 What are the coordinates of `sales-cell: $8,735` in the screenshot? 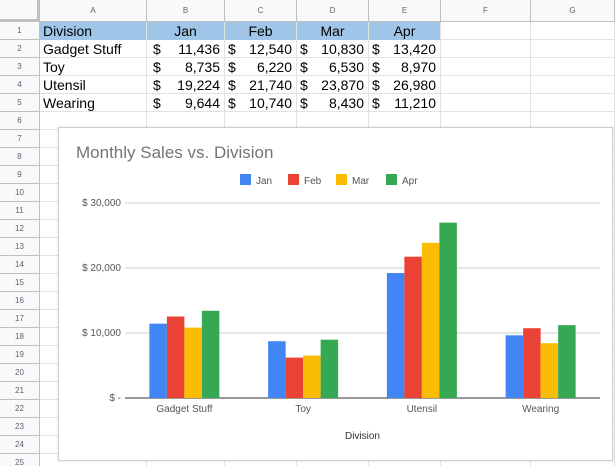 It's located at (185, 67).